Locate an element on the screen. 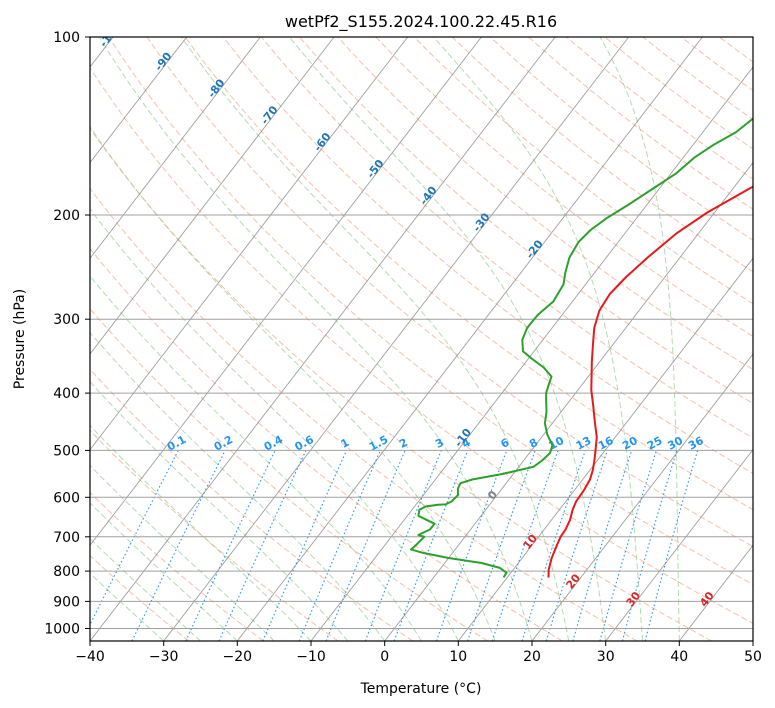 This screenshot has height=708, width=775. x-tick-label: −40 is located at coordinates (90, 657).